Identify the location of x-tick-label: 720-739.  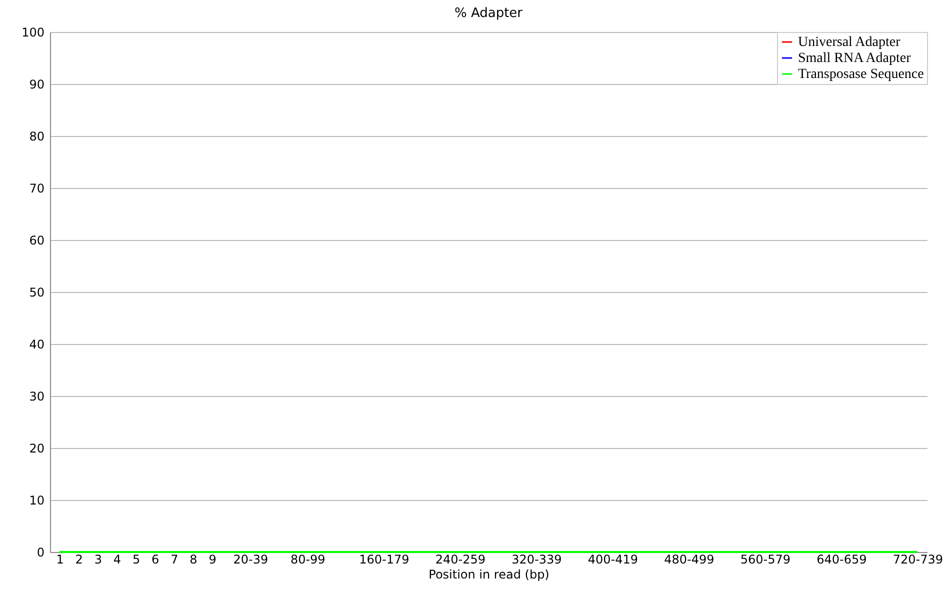
(917, 559).